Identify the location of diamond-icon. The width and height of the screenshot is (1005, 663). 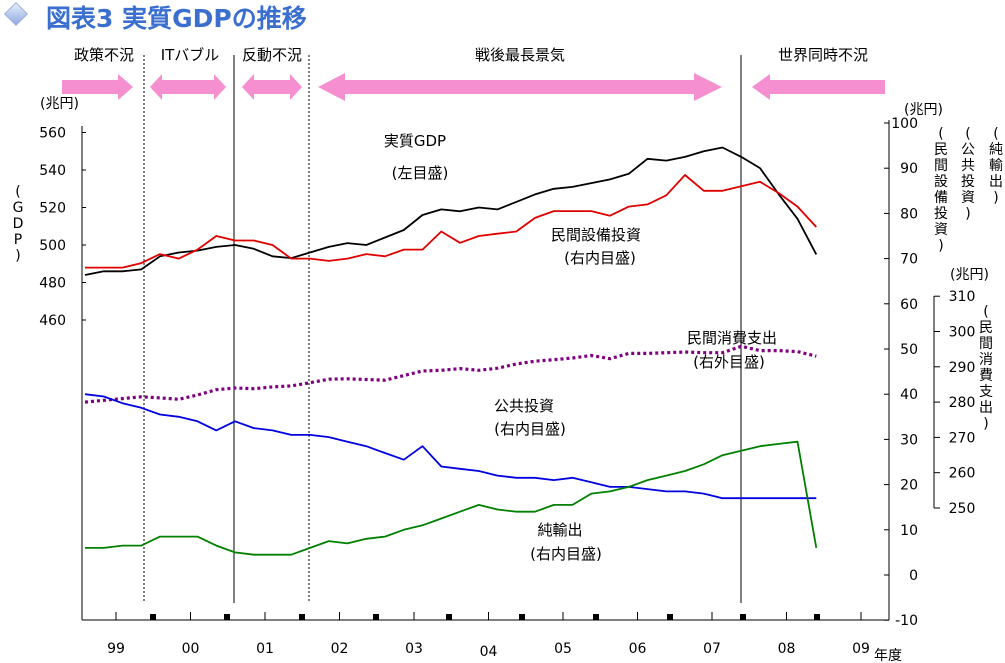
(16, 14).